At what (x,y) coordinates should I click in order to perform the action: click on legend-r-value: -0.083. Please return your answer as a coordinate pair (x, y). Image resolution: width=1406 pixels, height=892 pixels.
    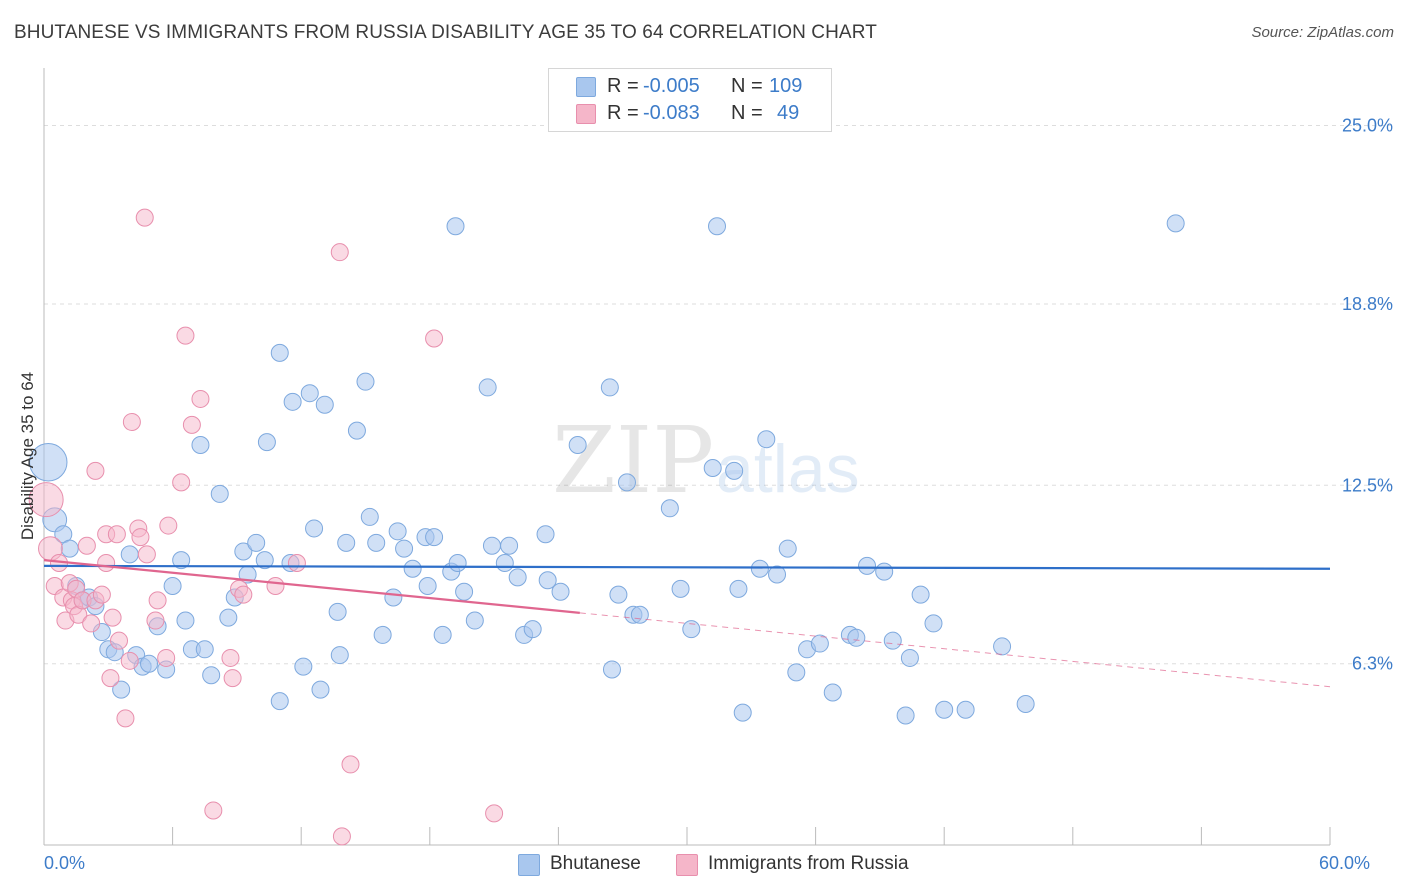
    Looking at the image, I should click on (671, 113).